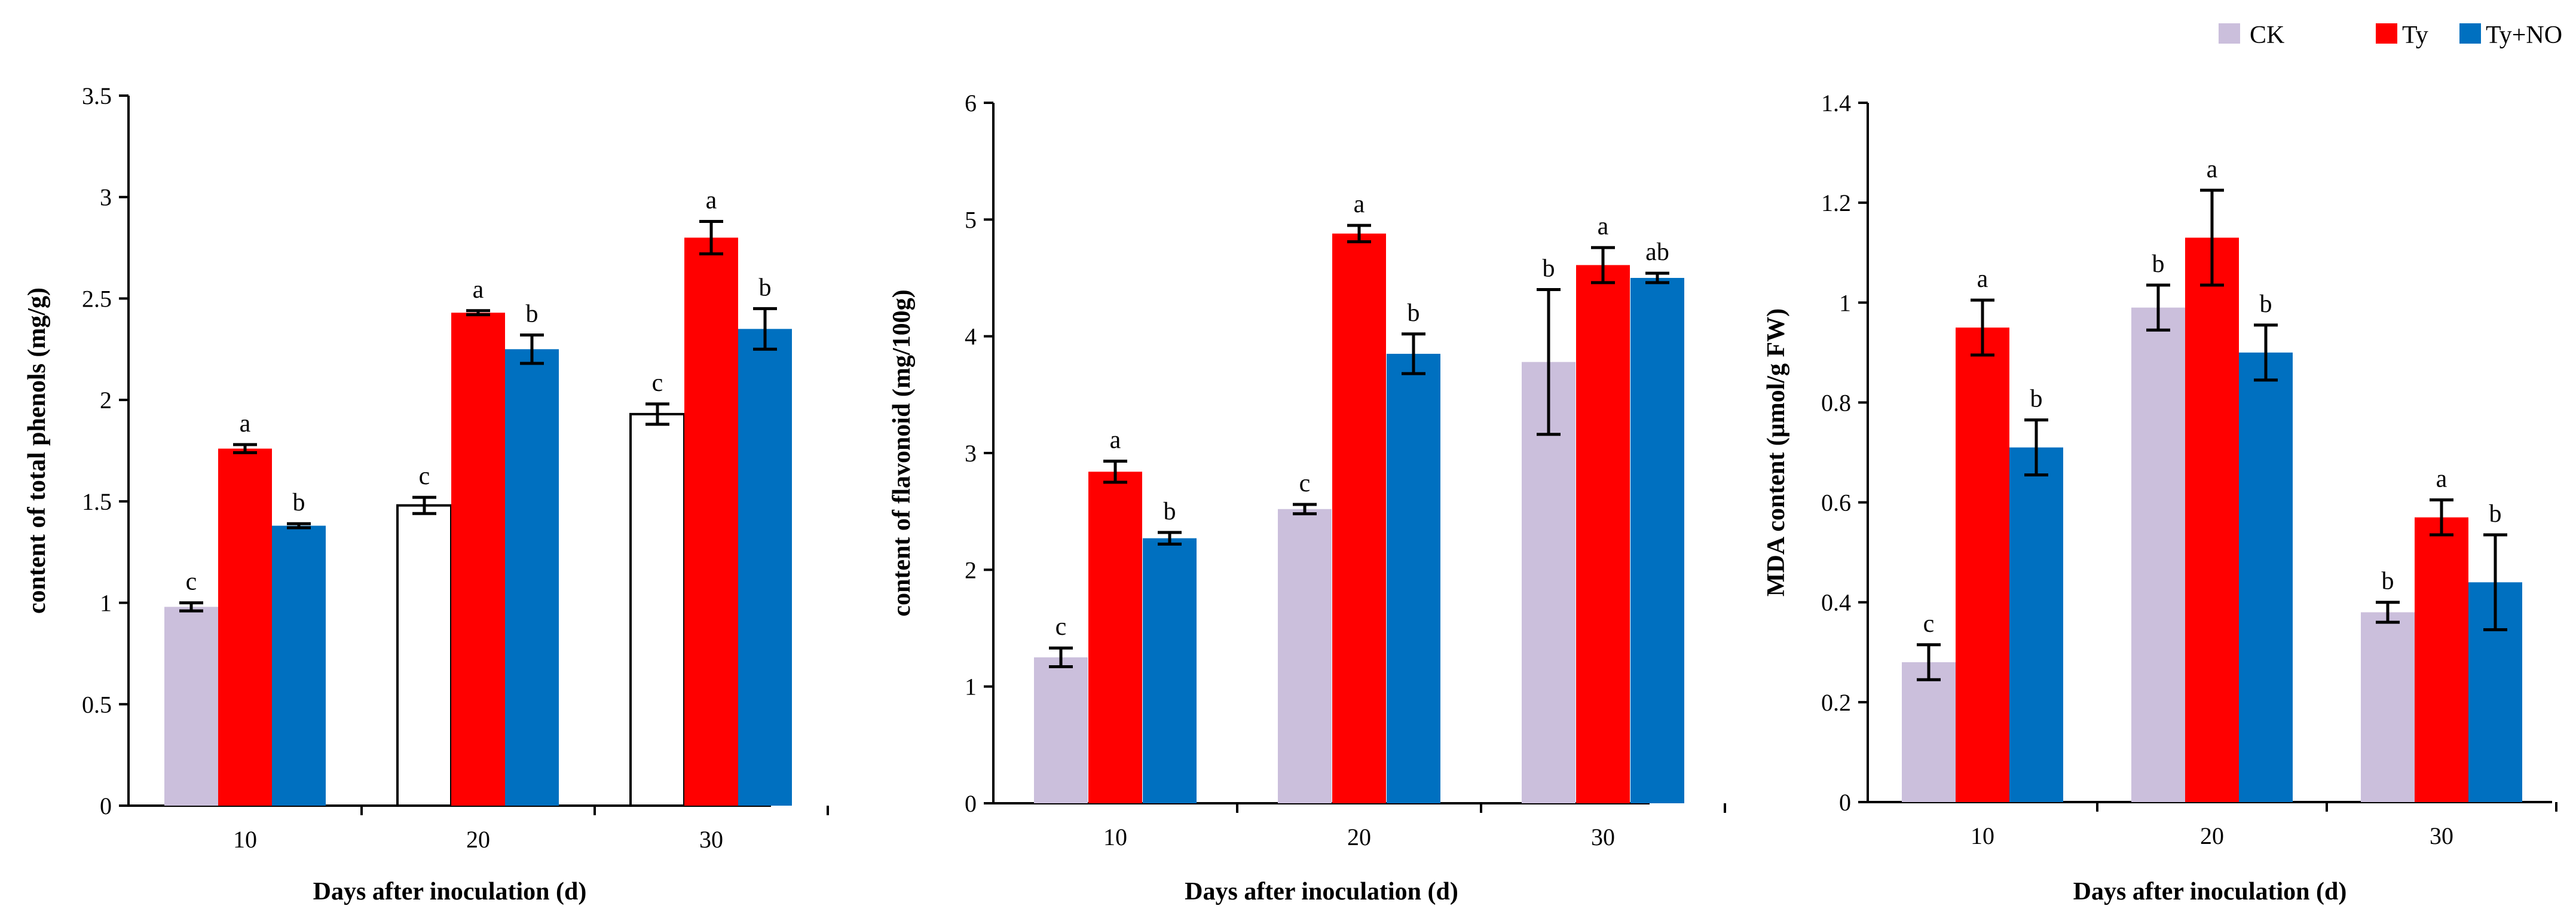 The image size is (2576, 924). Describe the element at coordinates (1657, 252) in the screenshot. I see `significance-label: ab` at that location.